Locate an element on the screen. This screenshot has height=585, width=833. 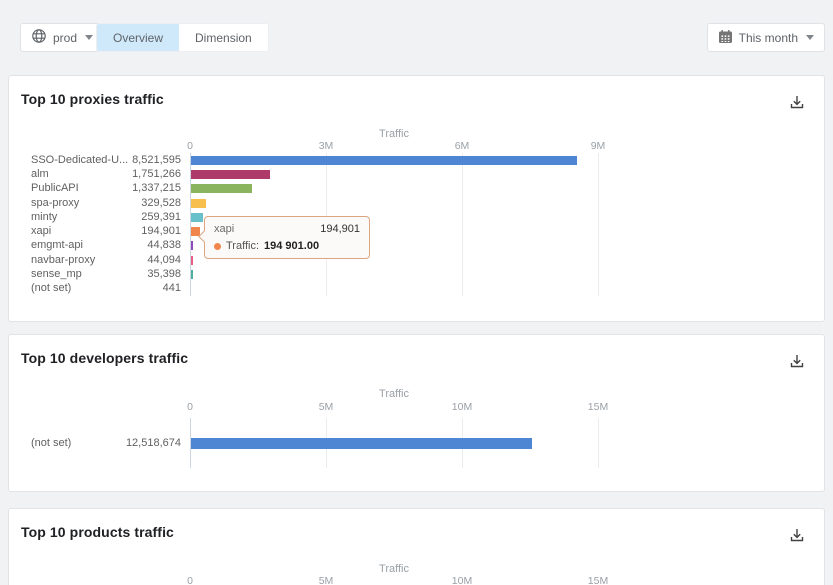
chart-title: Top 10 developers traffic is located at coordinates (105, 358).